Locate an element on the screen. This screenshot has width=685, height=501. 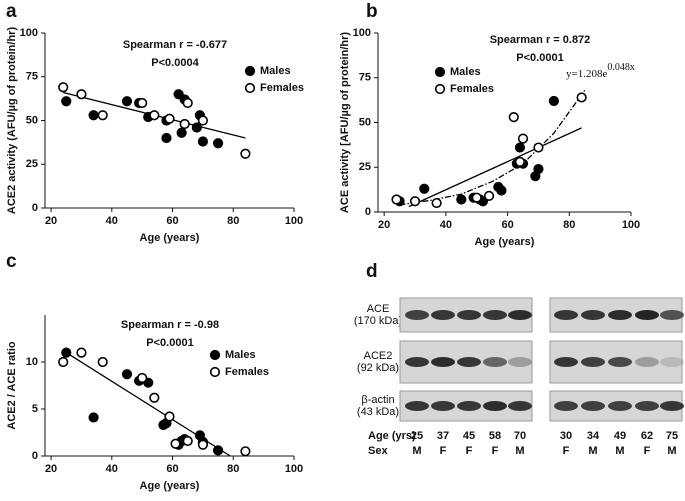
lane-age: 75 is located at coordinates (672, 436).